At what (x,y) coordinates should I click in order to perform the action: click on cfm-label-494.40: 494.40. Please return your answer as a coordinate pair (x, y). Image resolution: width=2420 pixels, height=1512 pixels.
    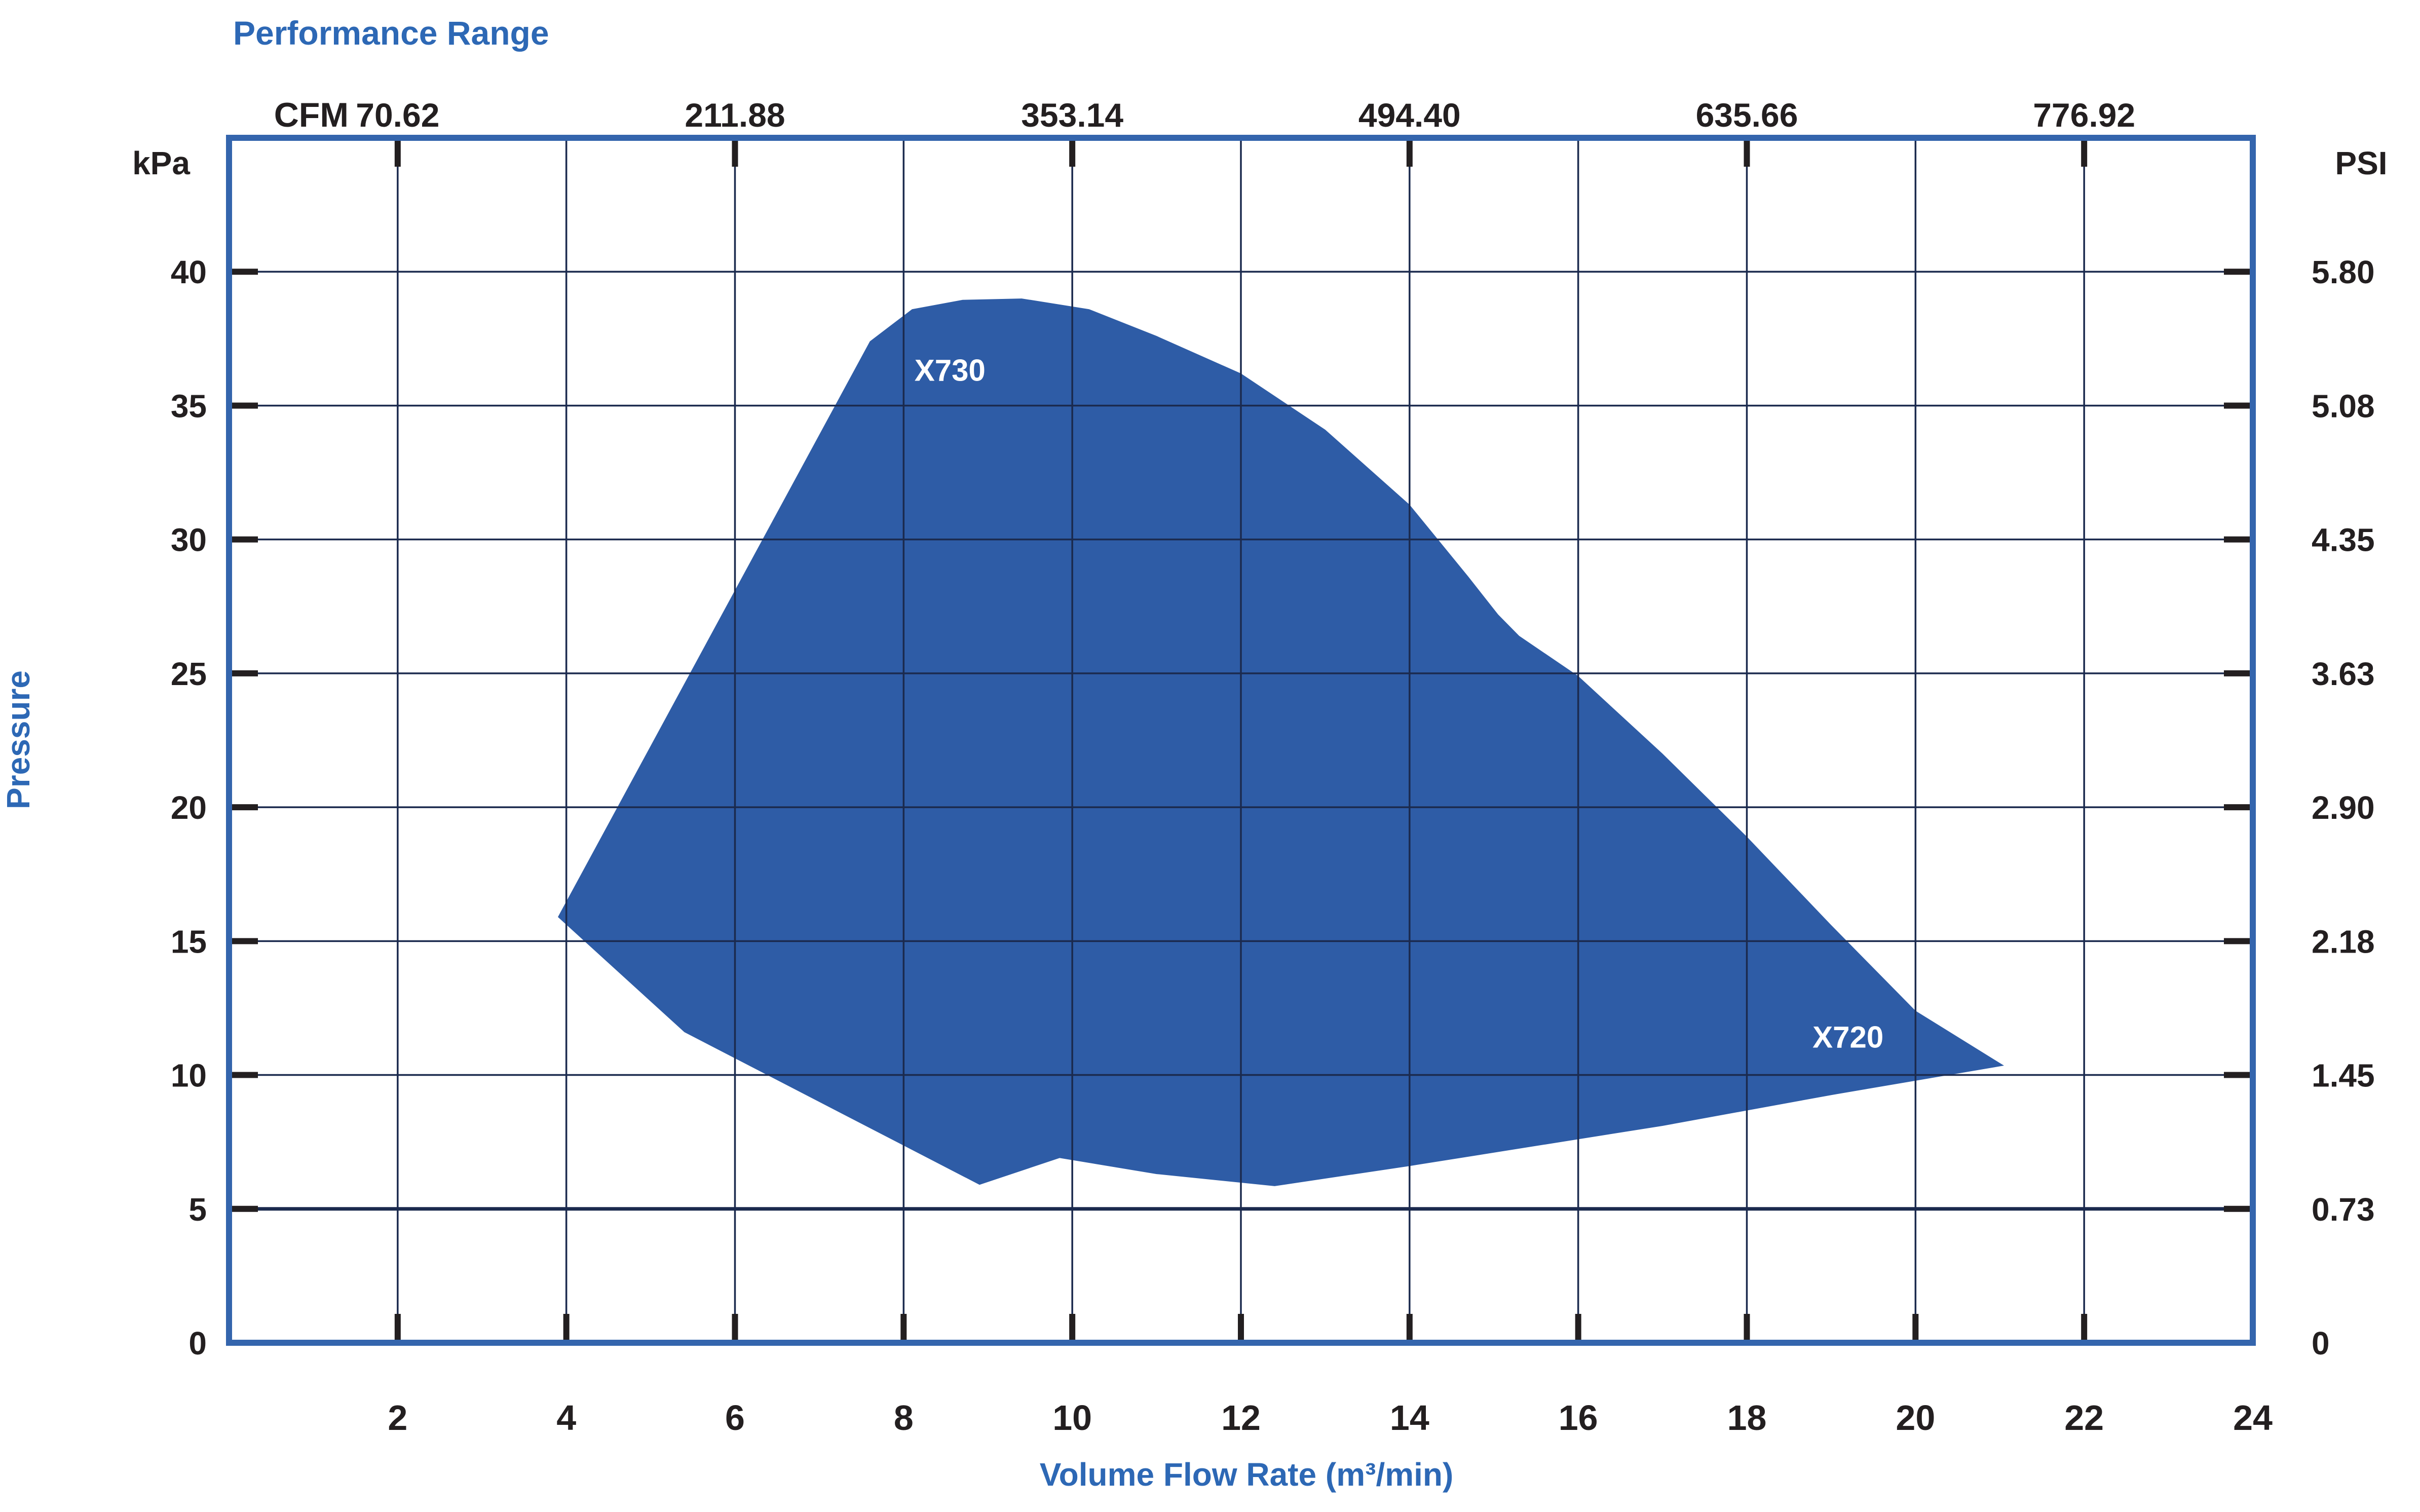
    Looking at the image, I should click on (1409, 115).